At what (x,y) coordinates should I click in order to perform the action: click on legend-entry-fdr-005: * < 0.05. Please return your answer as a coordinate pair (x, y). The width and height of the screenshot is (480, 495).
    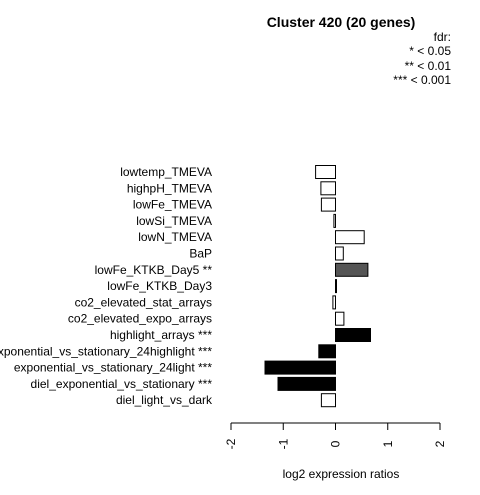
    Looking at the image, I should click on (430, 51).